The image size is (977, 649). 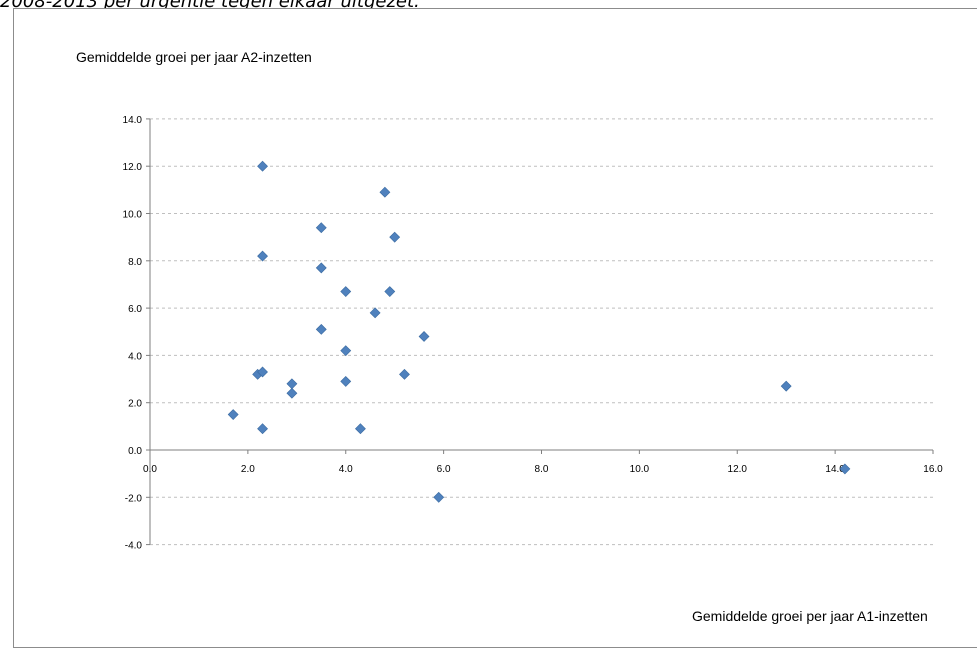 I want to click on y-tick-label: 4.0, so click(x=135, y=356).